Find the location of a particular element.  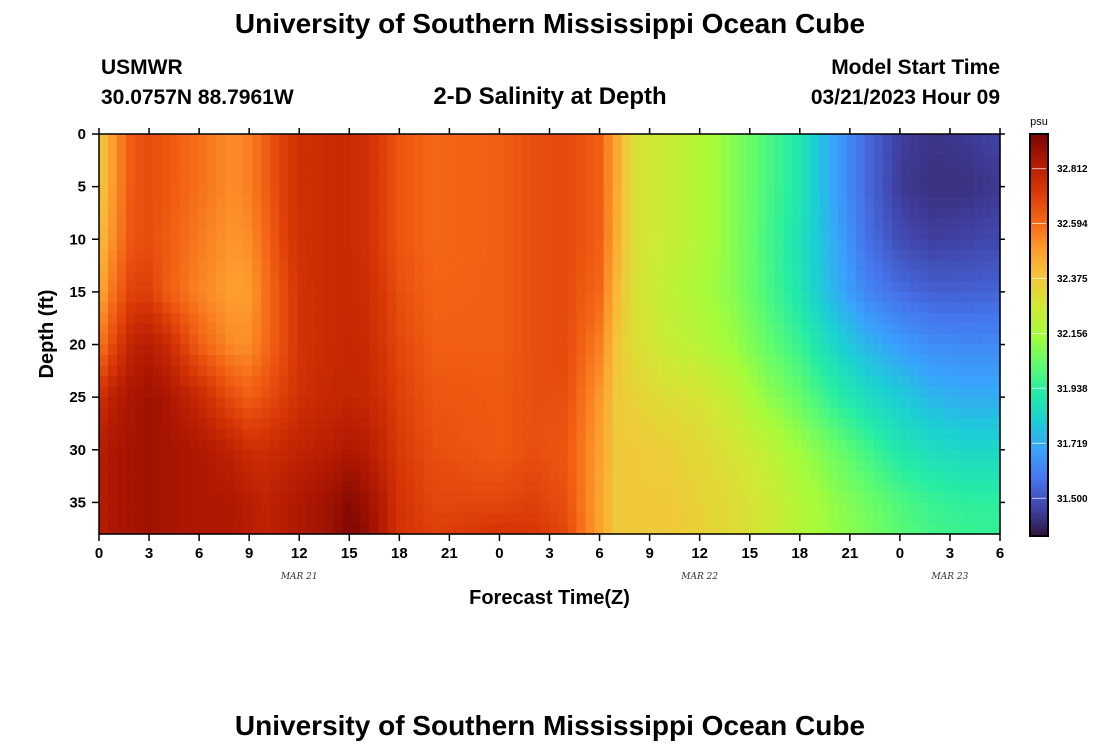

x-tick-label: 21 is located at coordinates (849, 553).